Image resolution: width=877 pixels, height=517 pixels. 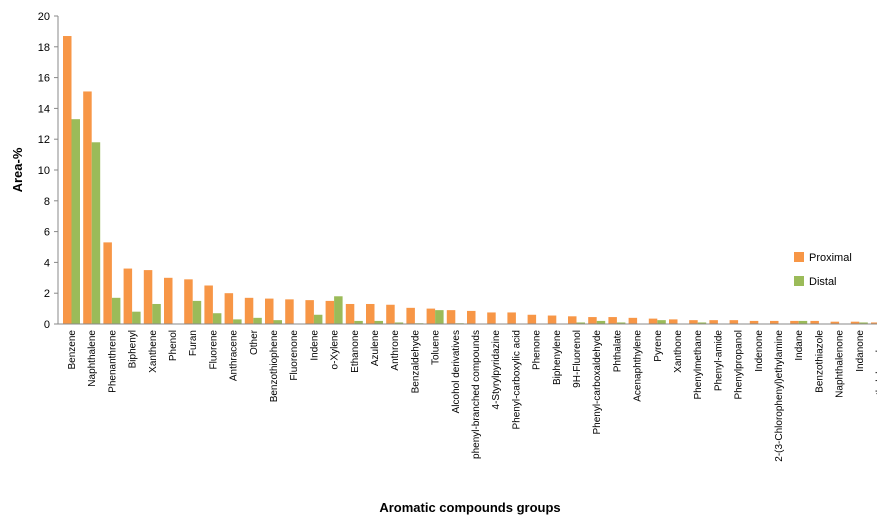 What do you see at coordinates (698, 365) in the screenshot?
I see `x-category-label: Phenylmethane` at bounding box center [698, 365].